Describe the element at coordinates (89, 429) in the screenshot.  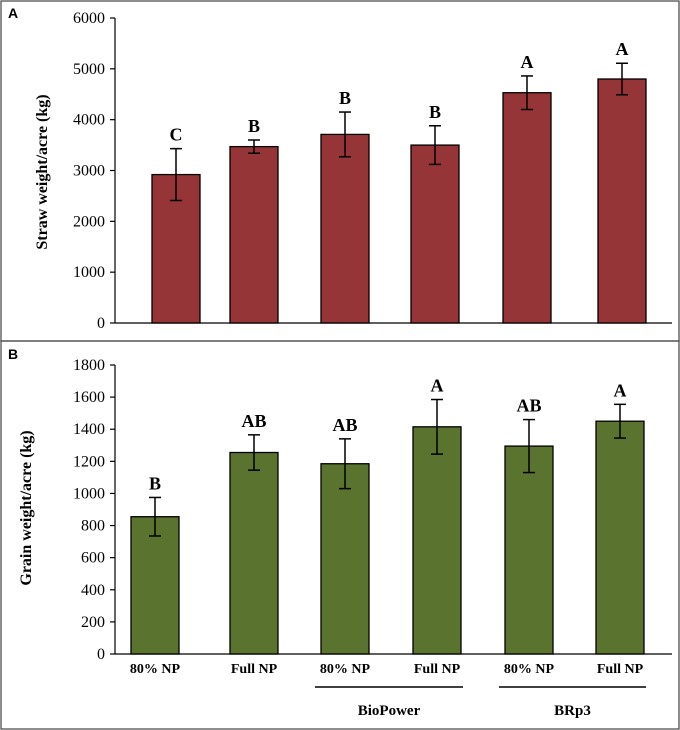
I see `panel-b-y-tick-label: 1400` at that location.